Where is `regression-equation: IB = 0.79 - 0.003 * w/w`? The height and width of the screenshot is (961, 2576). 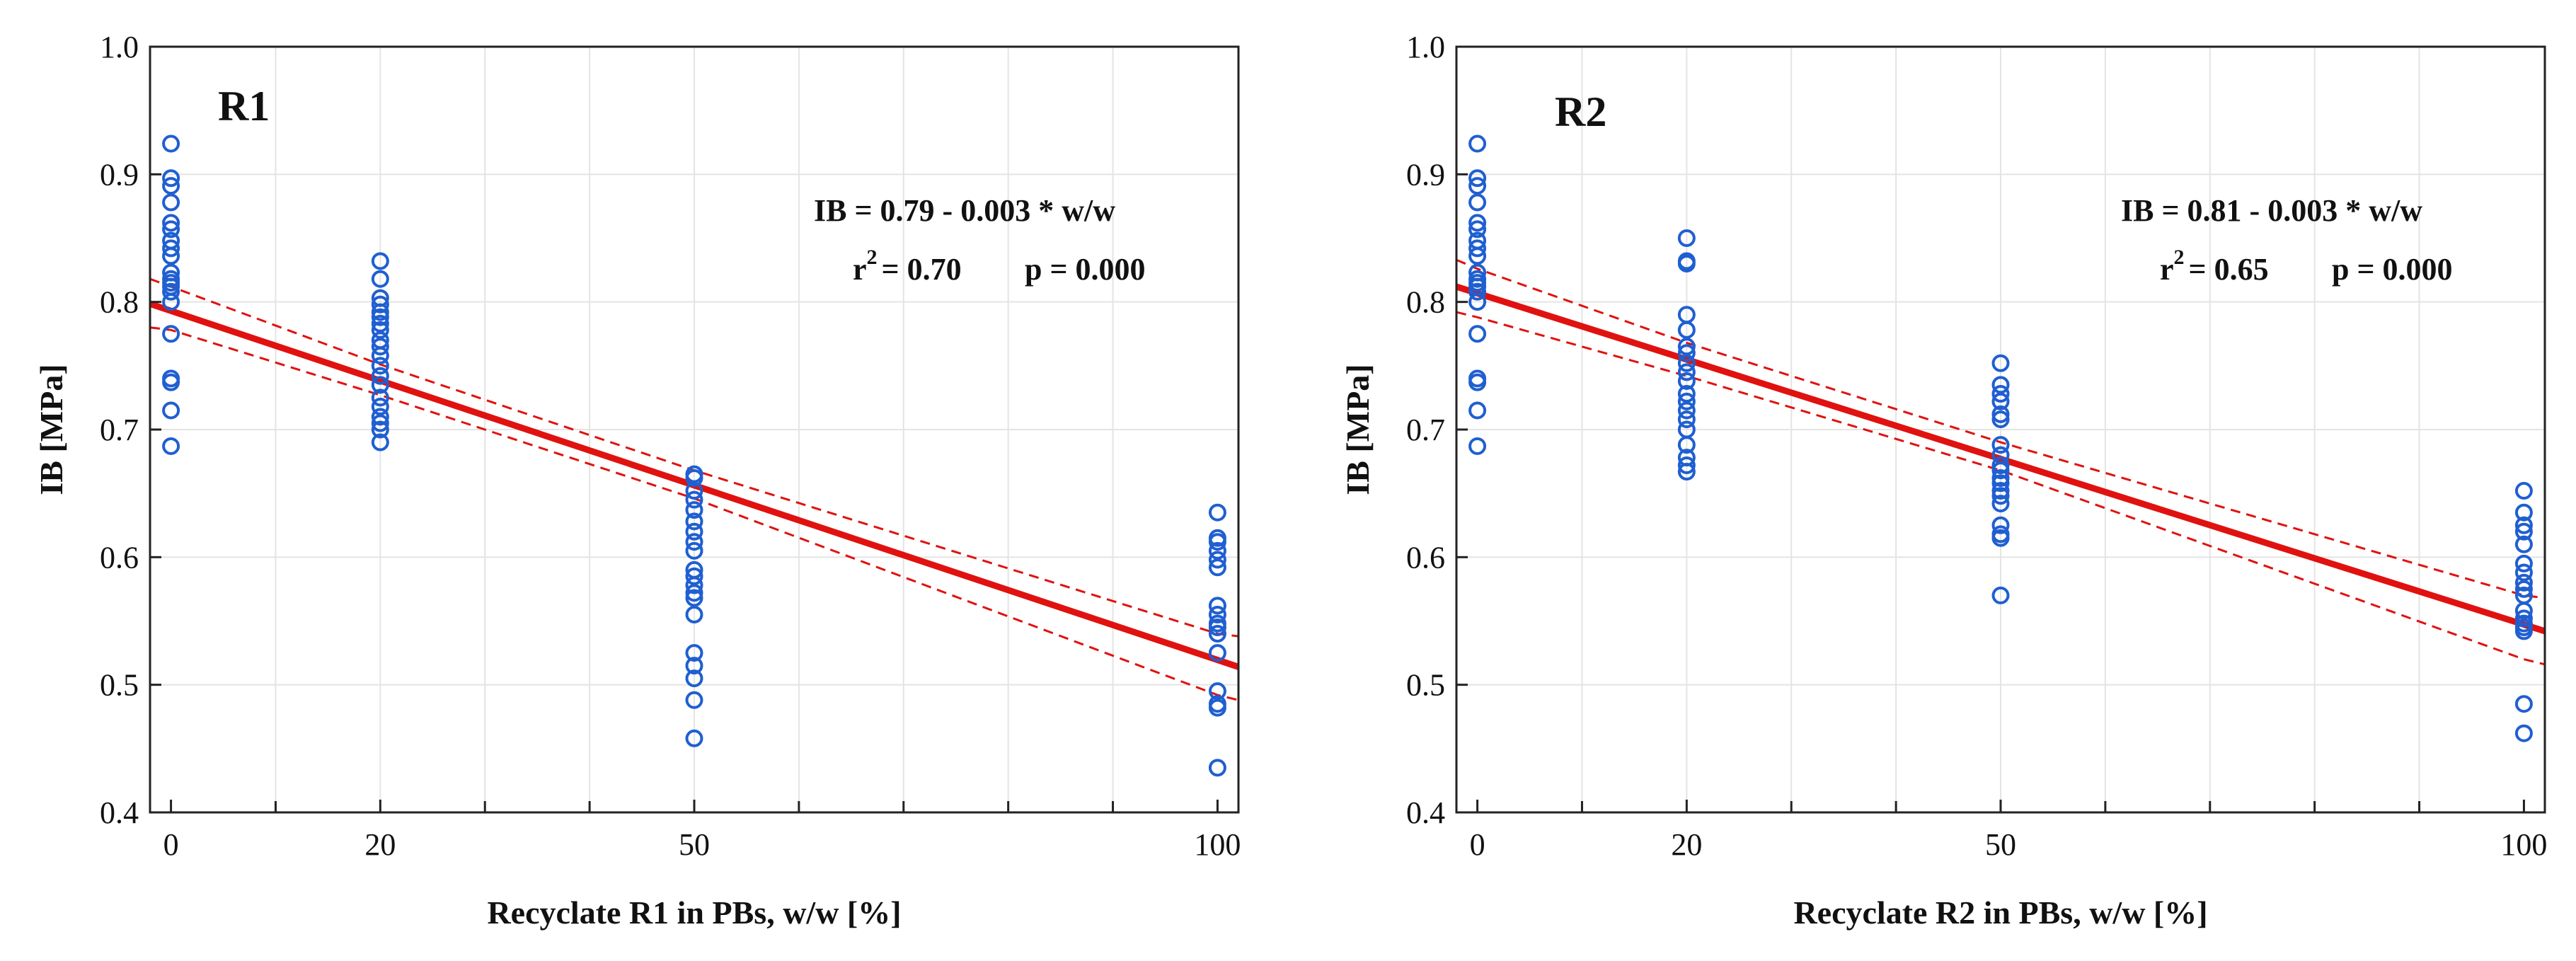
regression-equation: IB = 0.79 - 0.003 * w/w is located at coordinates (965, 210).